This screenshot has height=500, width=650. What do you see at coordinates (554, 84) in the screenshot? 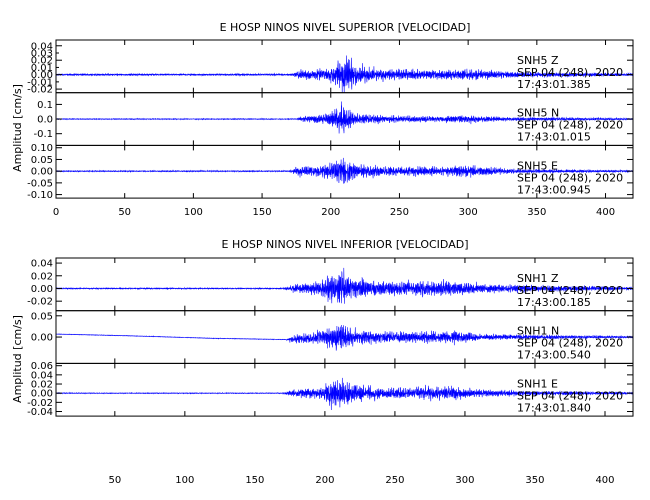
I see `time-label: 17:43:01.385` at bounding box center [554, 84].